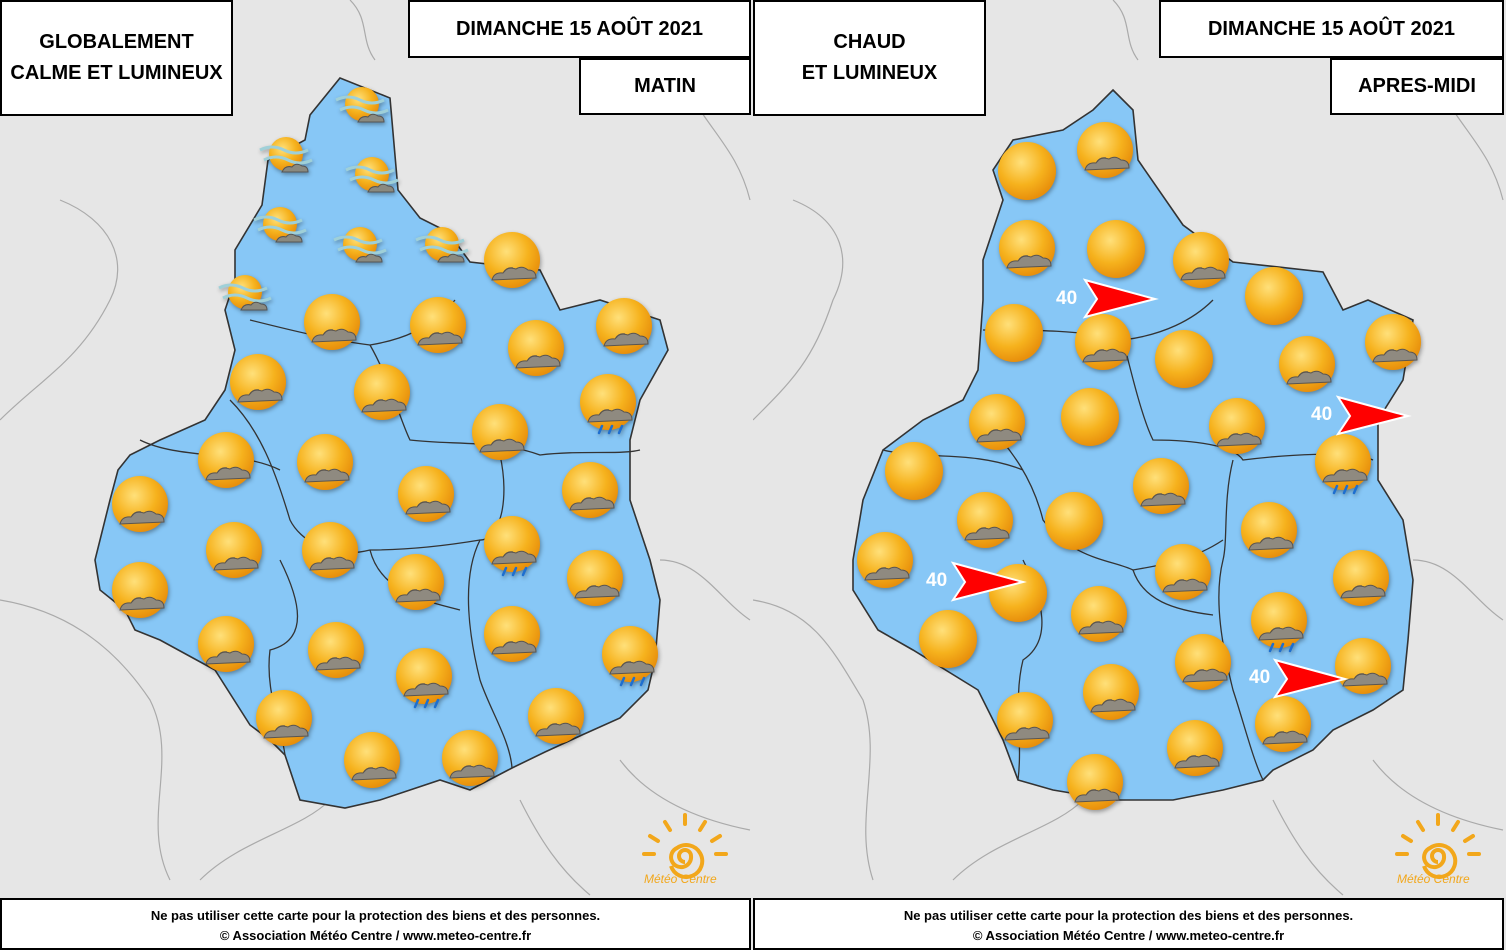  I want to click on wind-gust-layer: 40 40 40 40, so click(1169, 488).